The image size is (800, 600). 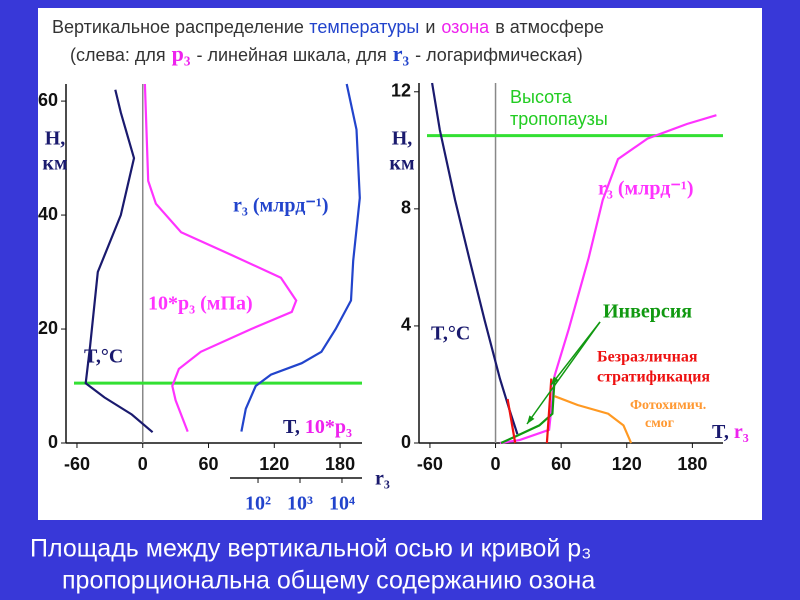 What do you see at coordinates (300, 504) in the screenshot?
I see `x2-tick-label: 10³` at bounding box center [300, 504].